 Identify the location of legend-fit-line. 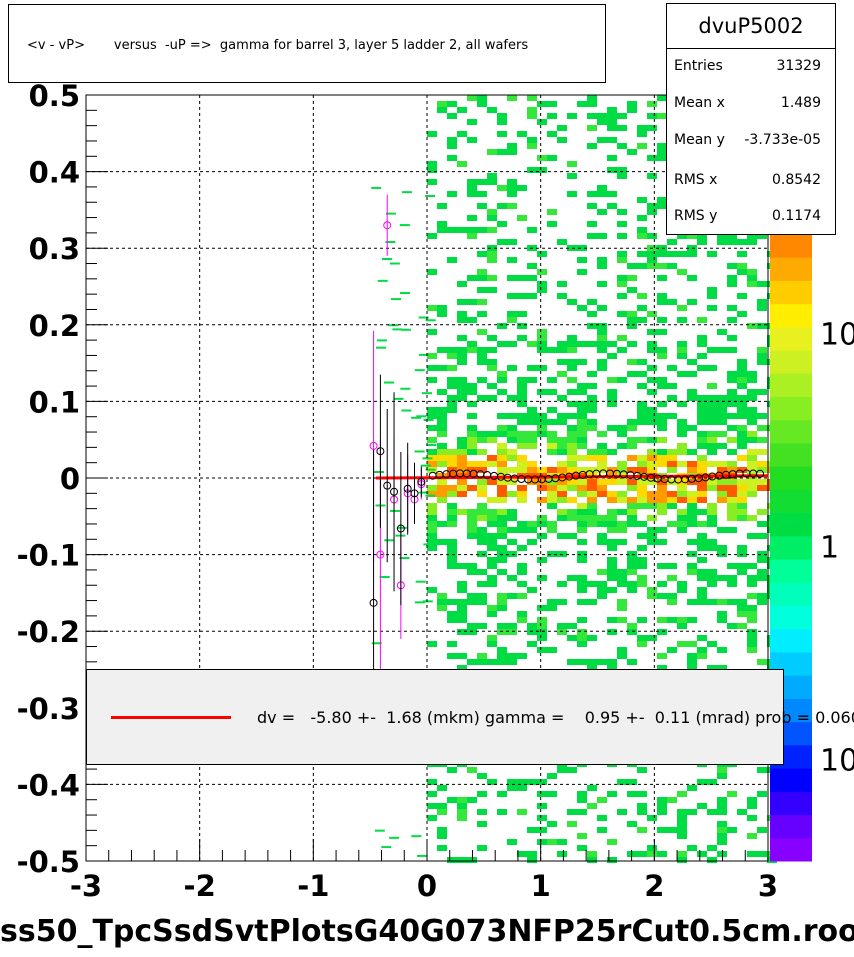
(171, 717).